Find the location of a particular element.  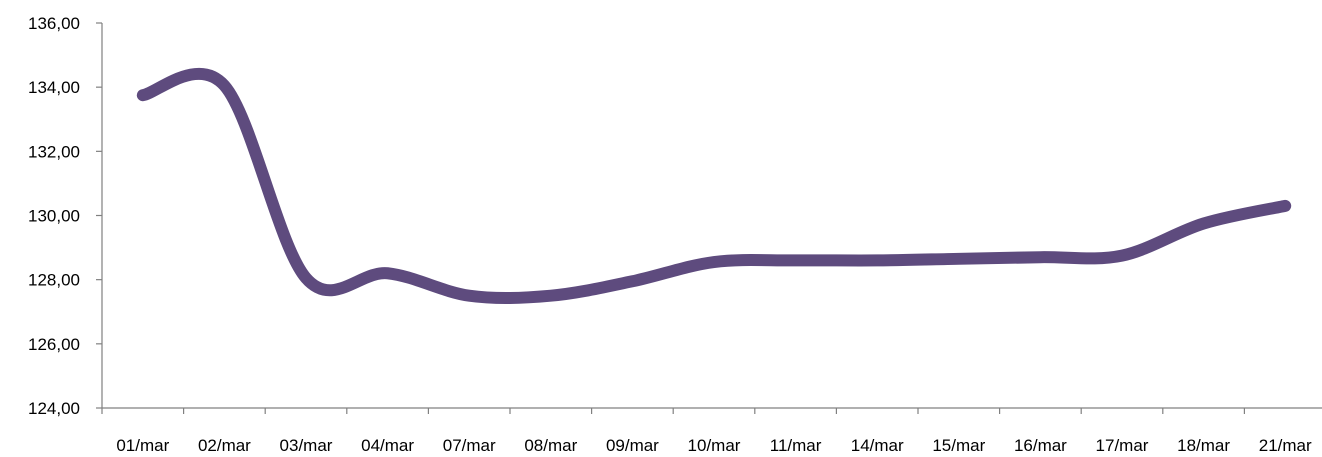

x-tick-label: 03/mar is located at coordinates (306, 445).